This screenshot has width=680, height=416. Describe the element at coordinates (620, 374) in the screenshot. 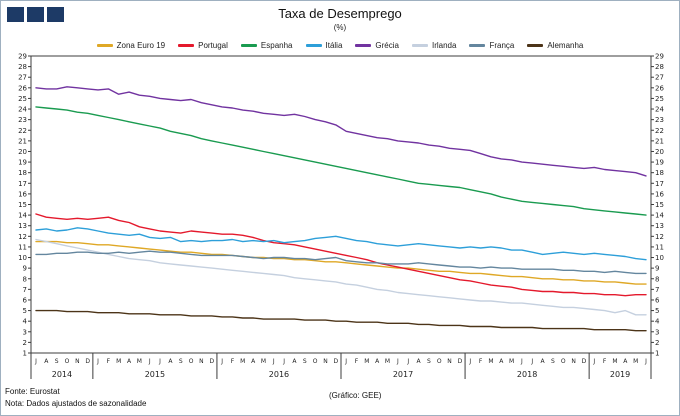

I see `svg-text: 2019` at that location.